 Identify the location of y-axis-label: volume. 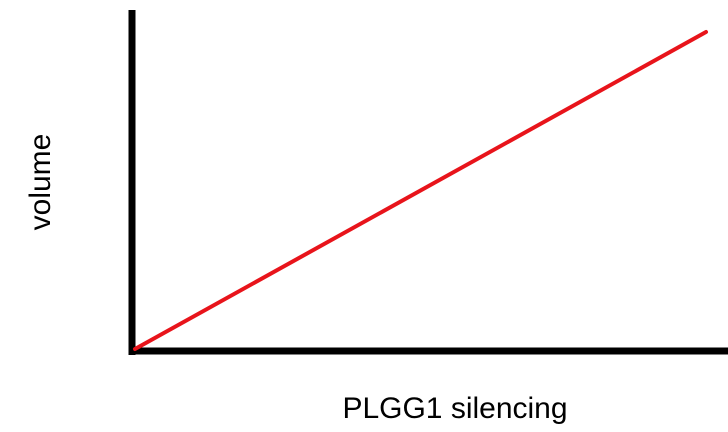
(40, 182).